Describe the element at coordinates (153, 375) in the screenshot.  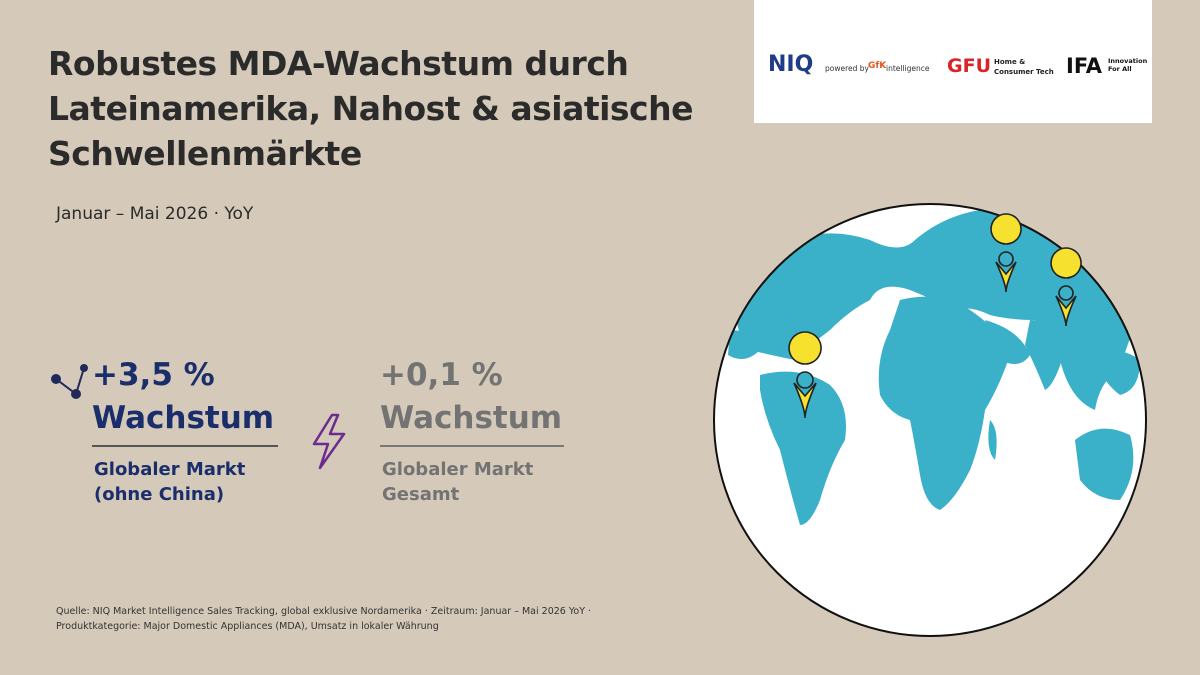
I see `stat-value: +3,5 %` at that location.